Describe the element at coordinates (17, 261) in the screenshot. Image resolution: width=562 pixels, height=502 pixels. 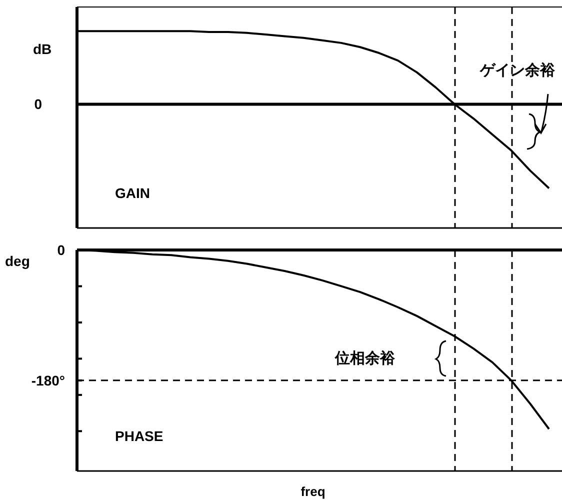
I see `y-axis-title: deg` at that location.